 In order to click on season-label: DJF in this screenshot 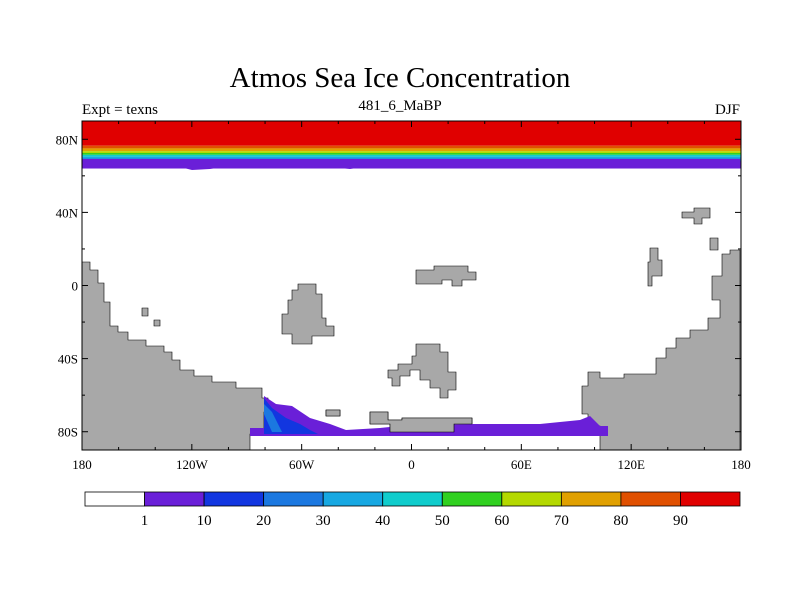, I will do `click(727, 110)`.